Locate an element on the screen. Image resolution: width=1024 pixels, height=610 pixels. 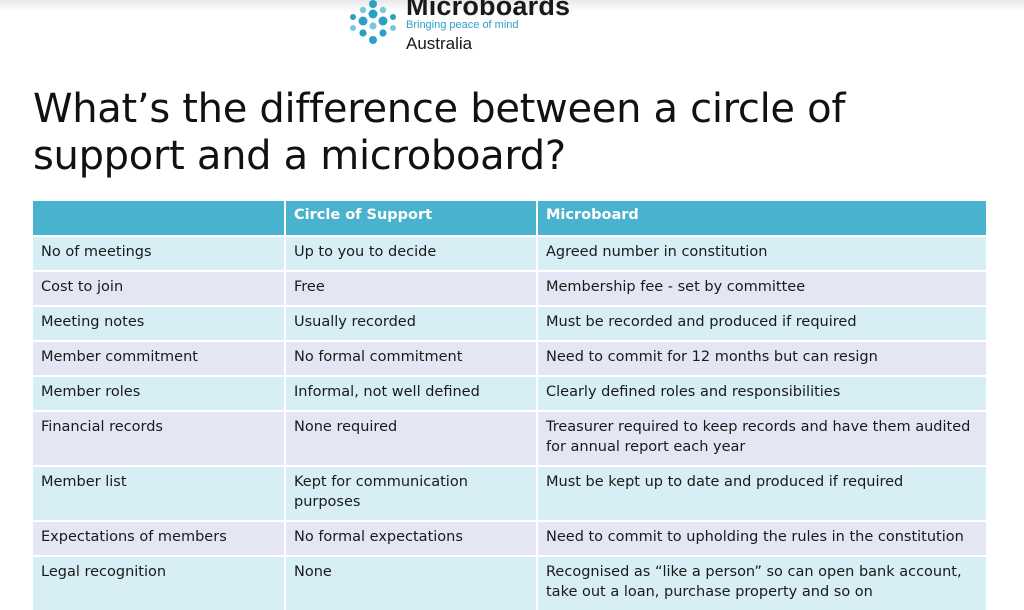
circle-of-support-cell: Kept for communication purposes is located at coordinates (411, 493).